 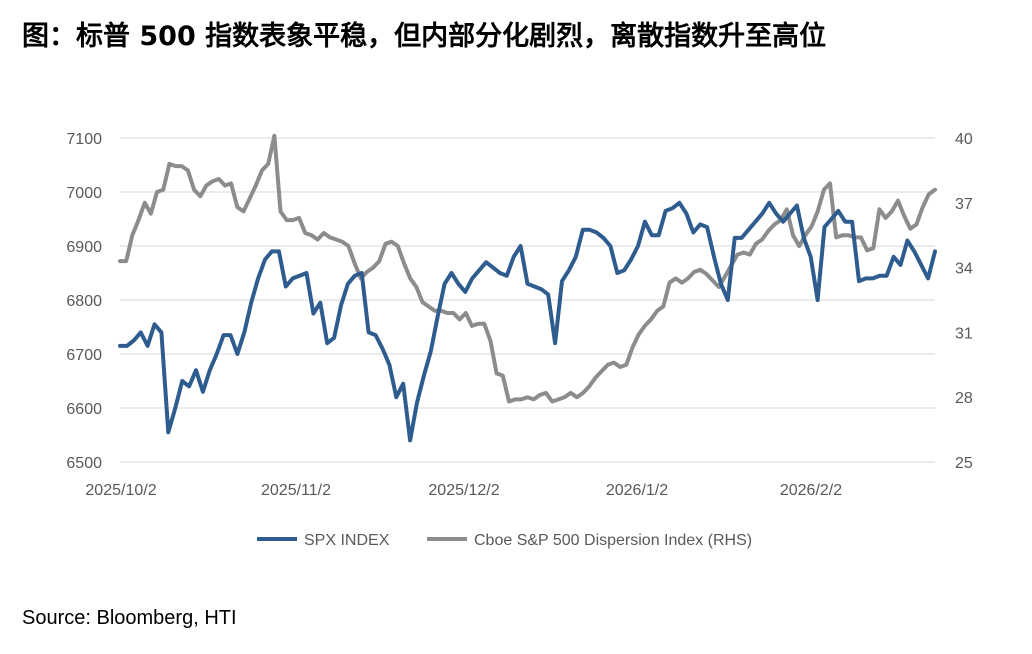 What do you see at coordinates (84, 193) in the screenshot?
I see `left-tick-label: 7000` at bounding box center [84, 193].